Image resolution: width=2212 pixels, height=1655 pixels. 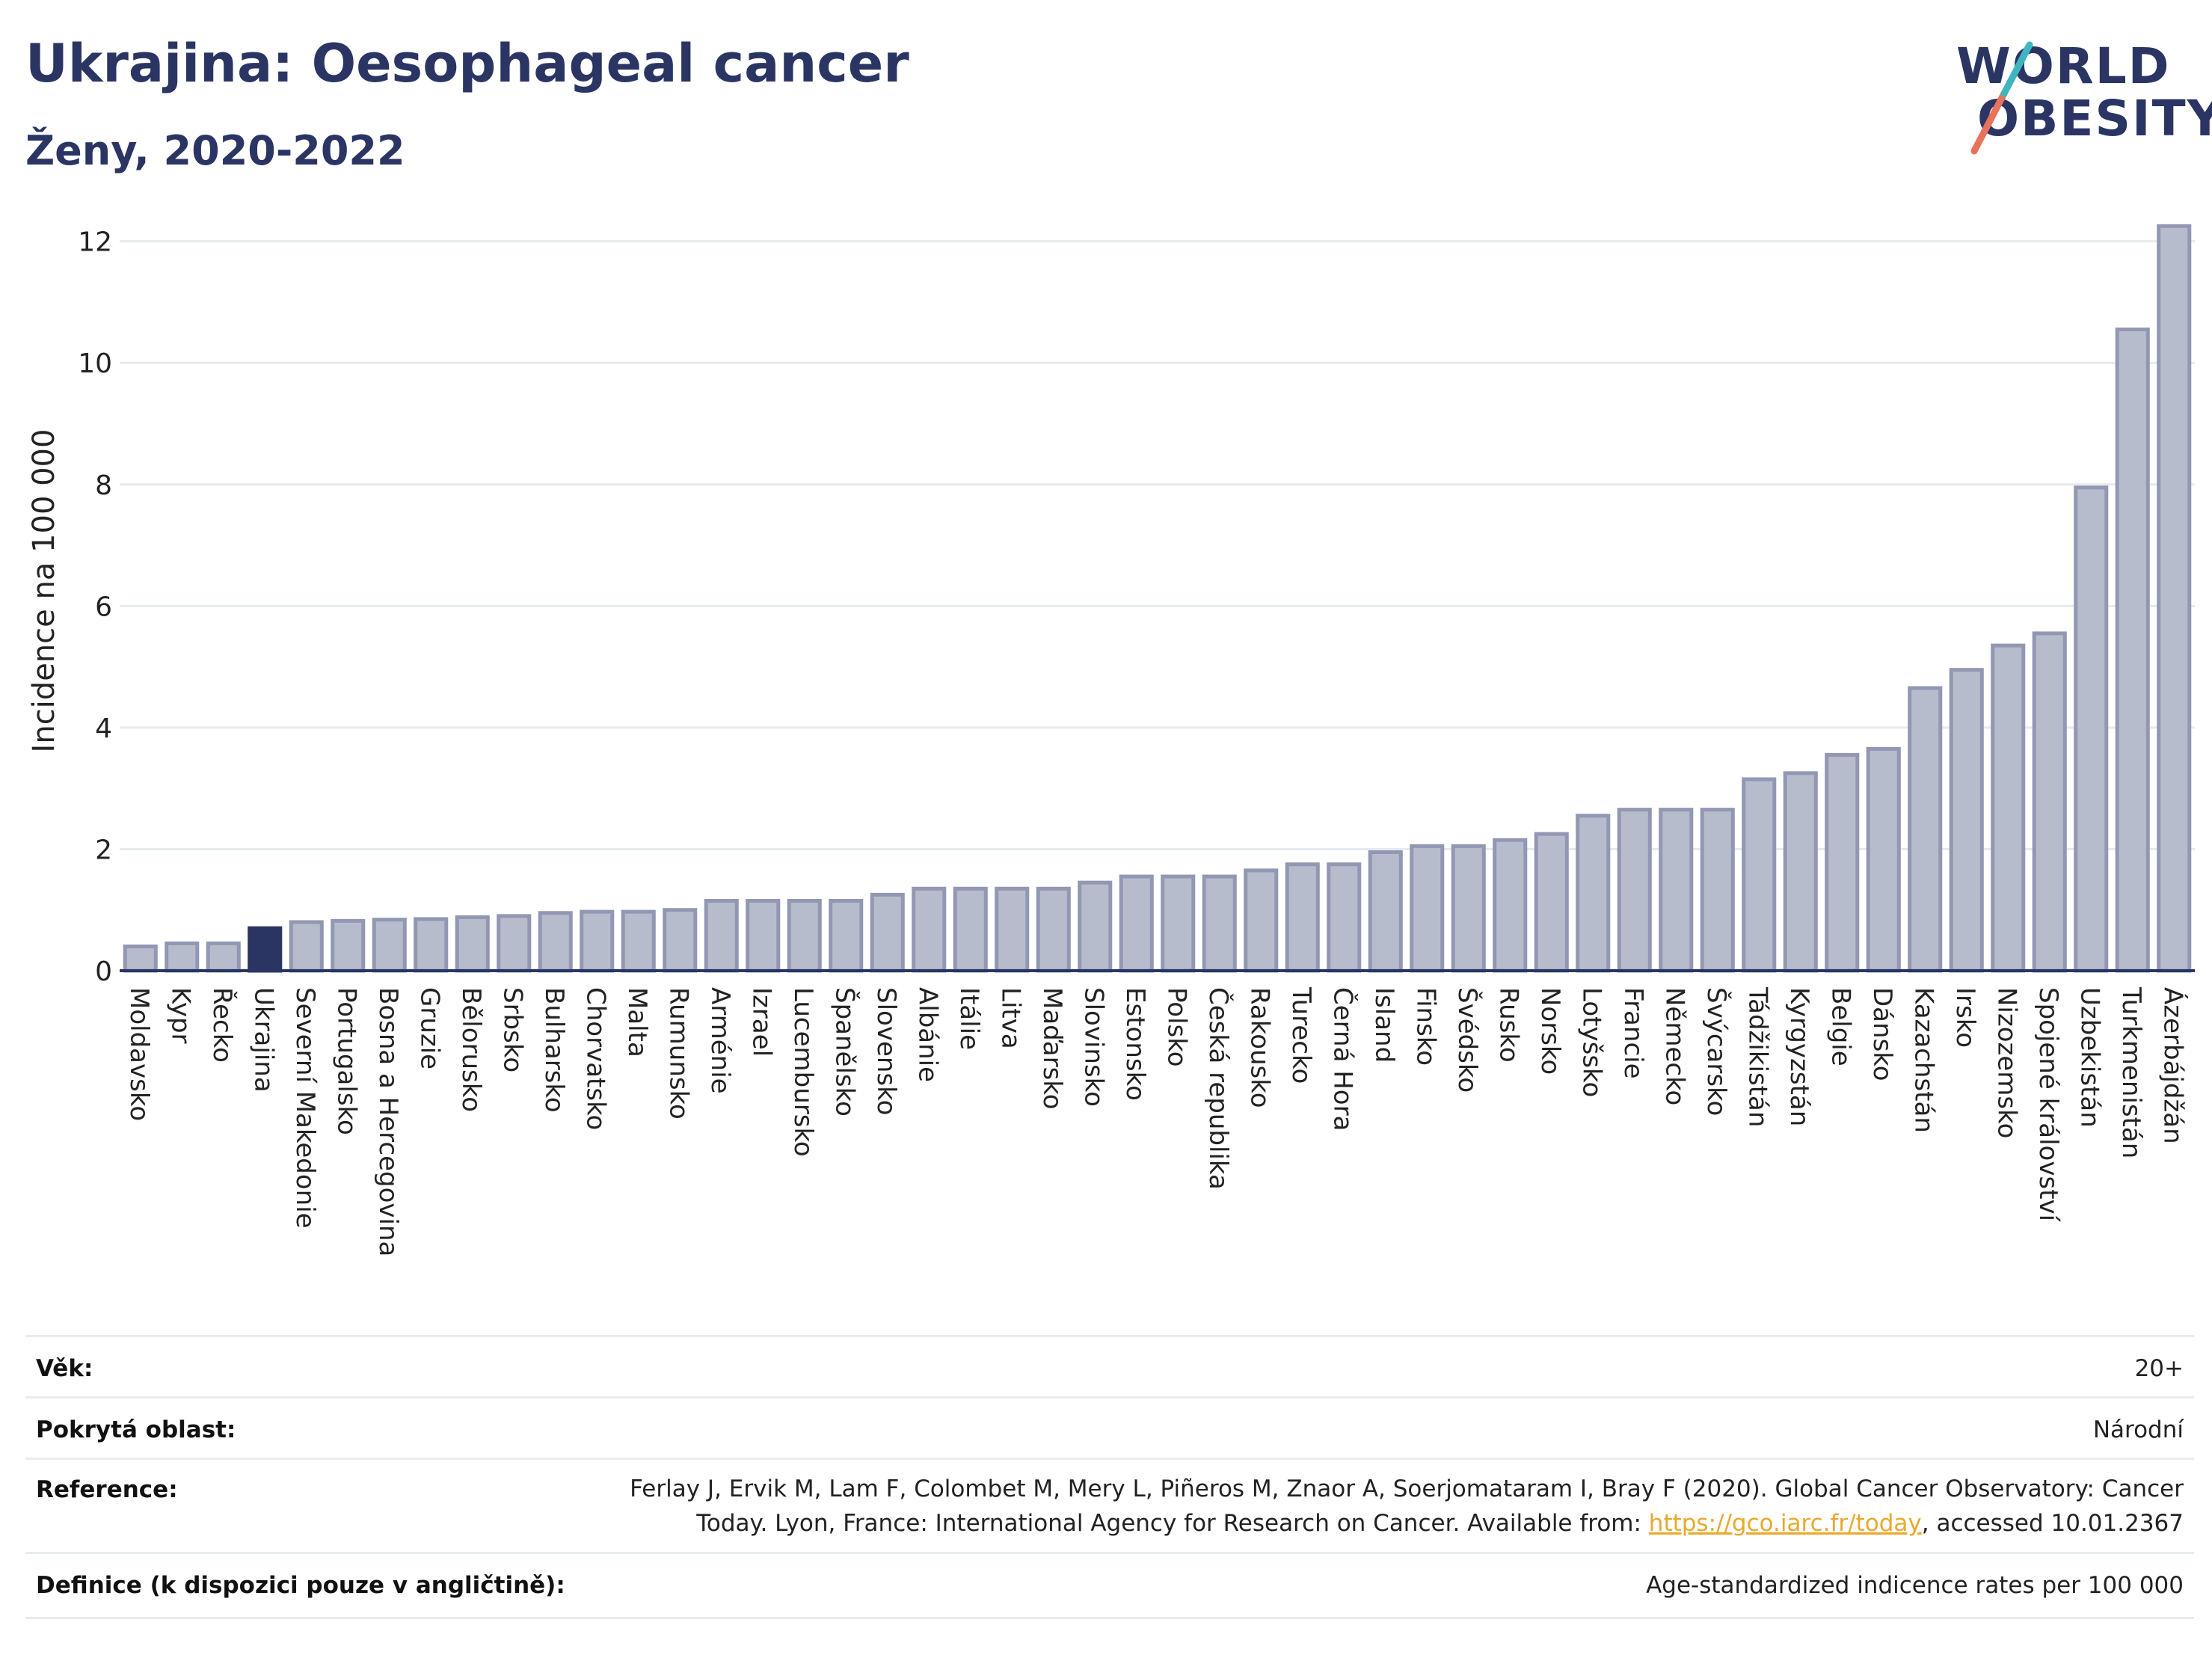 What do you see at coordinates (1384, 1025) in the screenshot?
I see `x-tick-label: Island` at bounding box center [1384, 1025].